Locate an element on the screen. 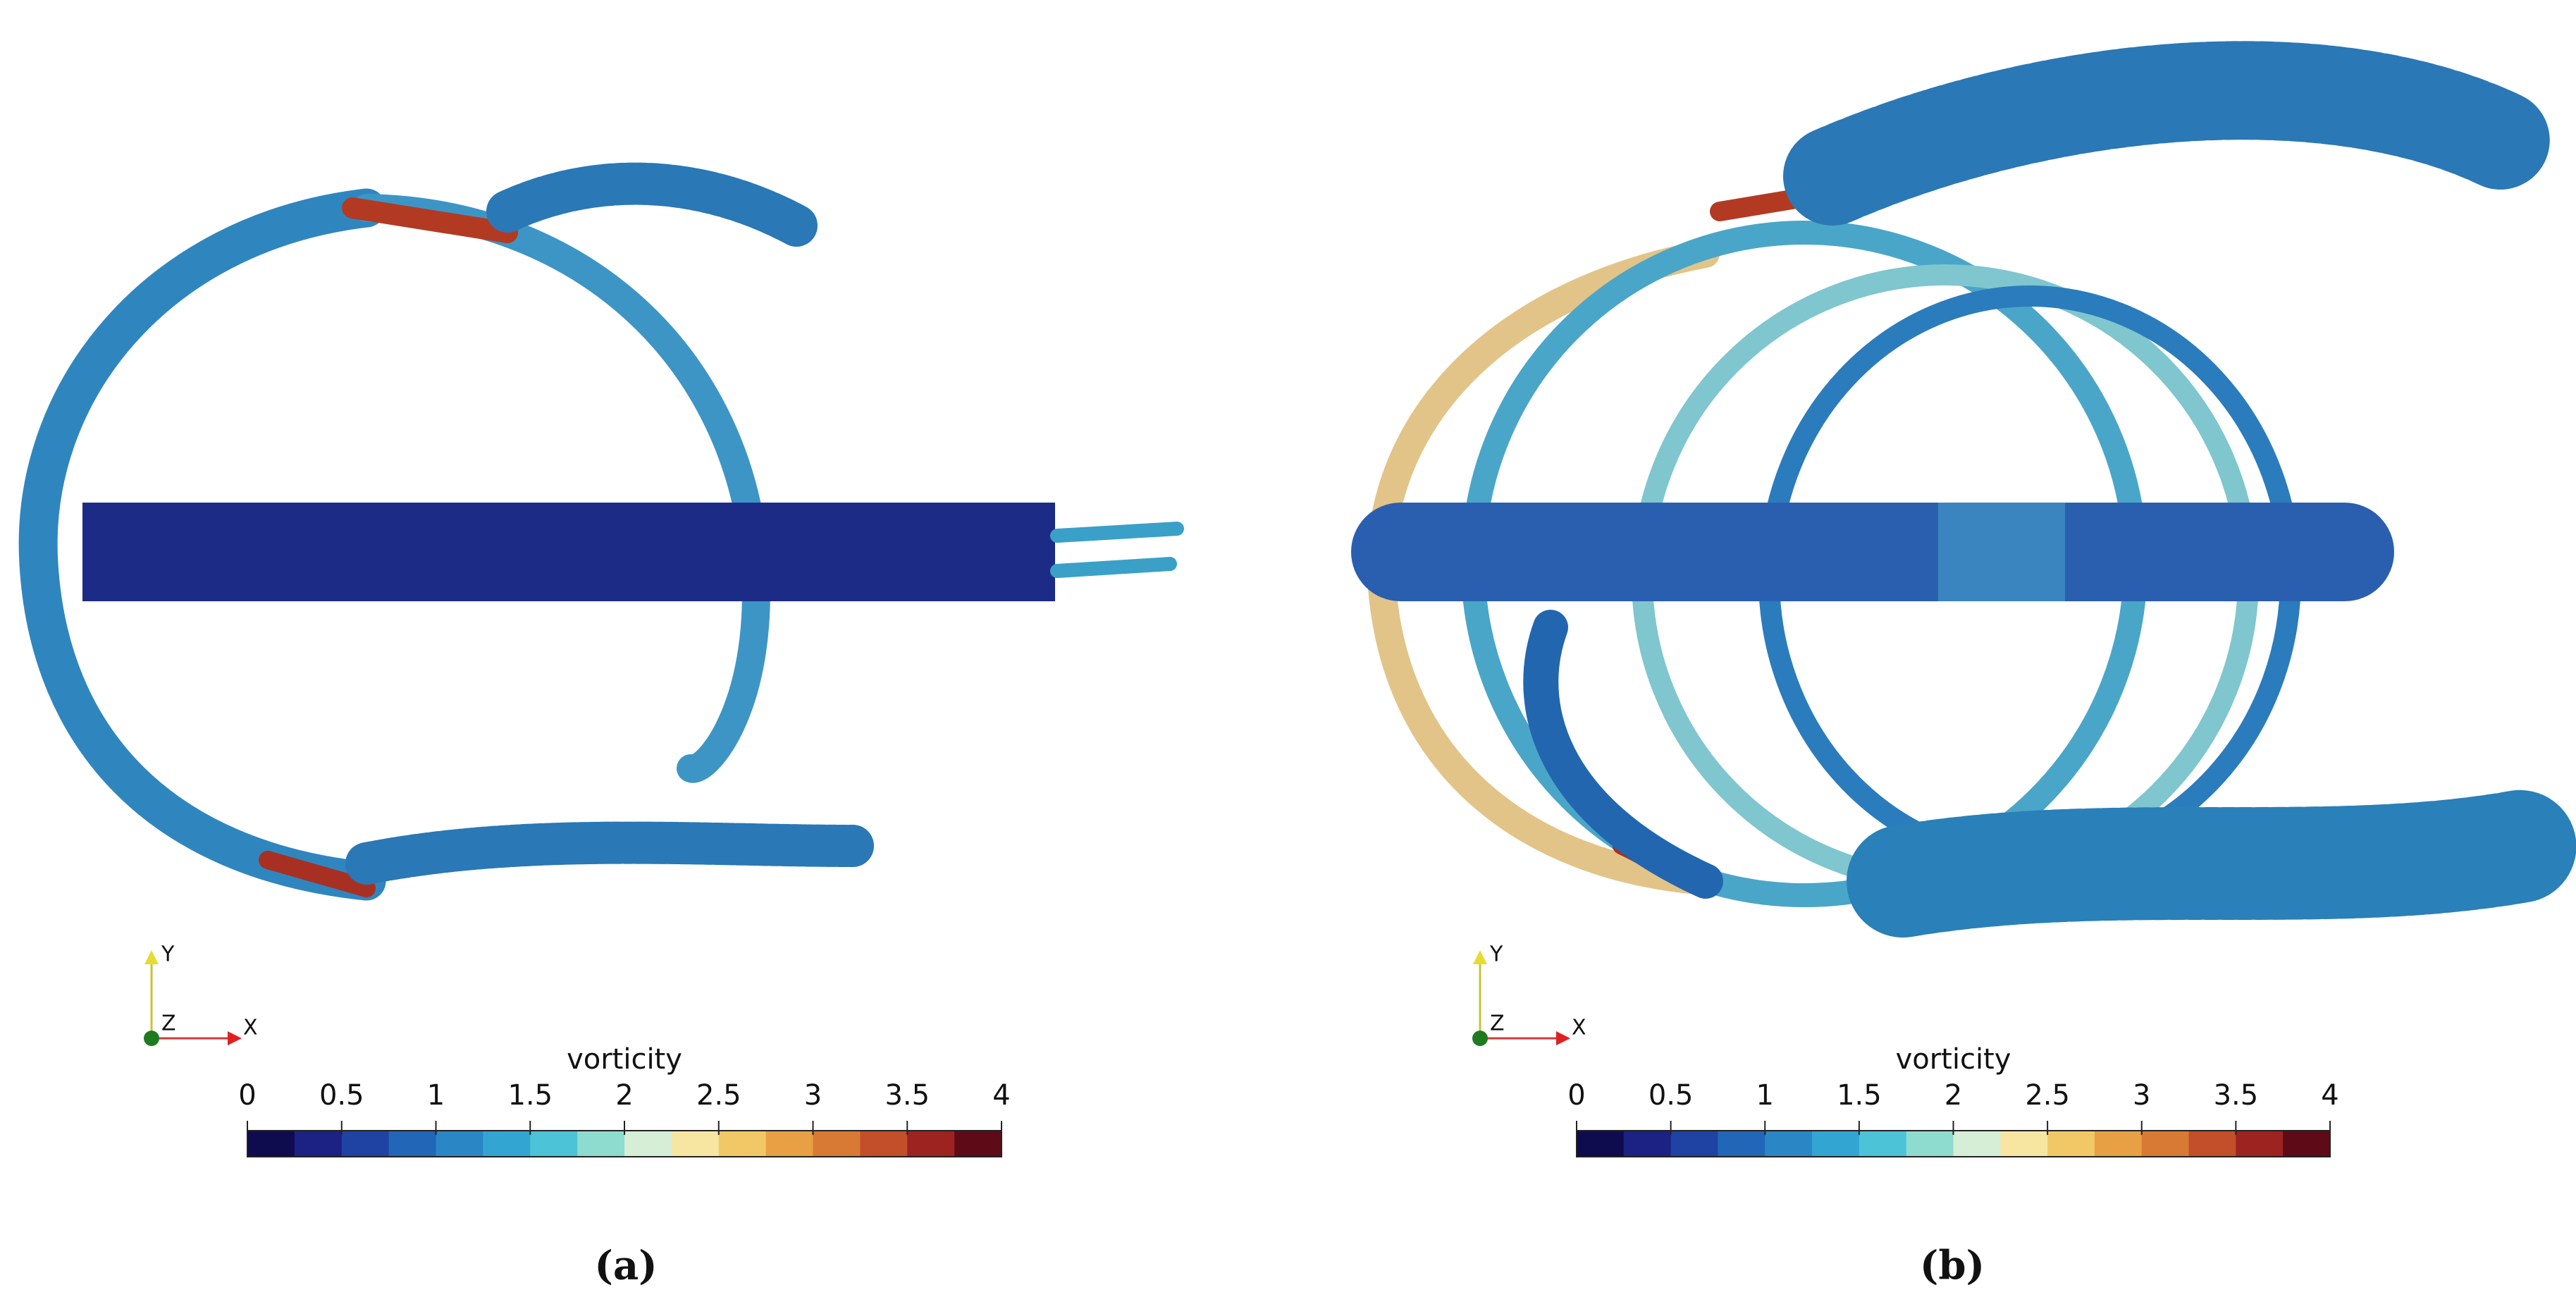 The image size is (2576, 1309). panel: vorticity 0 0.5 1 1.5 2 2.5 3 3.5 4 Y X Z (b) is located at coordinates (1906, 1115).